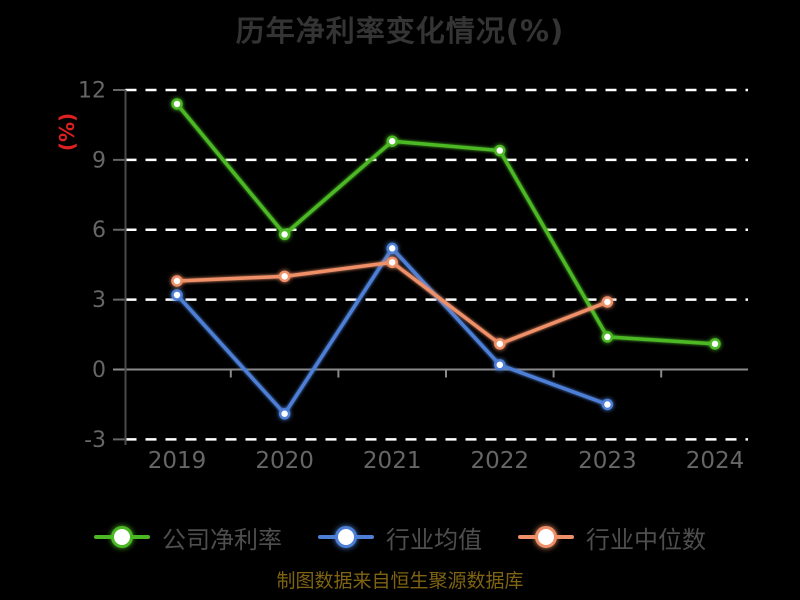 The image size is (800, 600). Describe the element at coordinates (546, 537) in the screenshot. I see `legend-marker-orange` at that location.